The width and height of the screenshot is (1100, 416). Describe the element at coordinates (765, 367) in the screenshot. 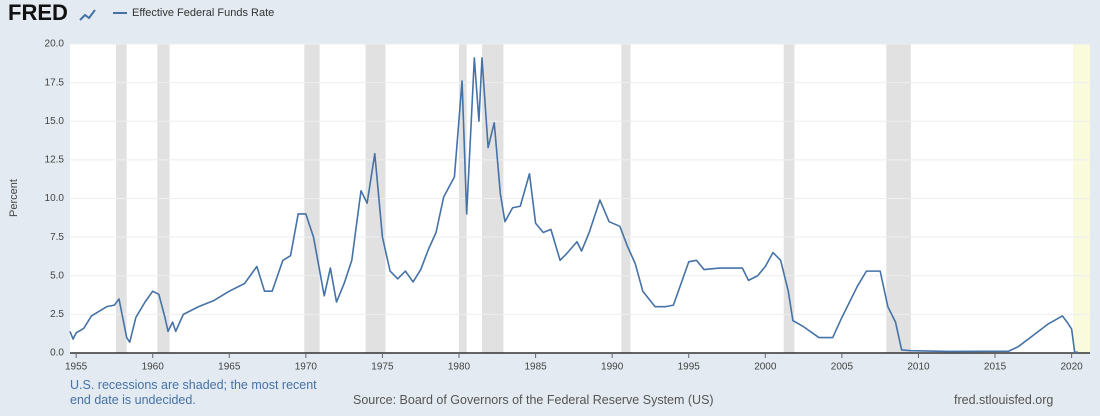

I see `x-tick-label: 2000` at that location.